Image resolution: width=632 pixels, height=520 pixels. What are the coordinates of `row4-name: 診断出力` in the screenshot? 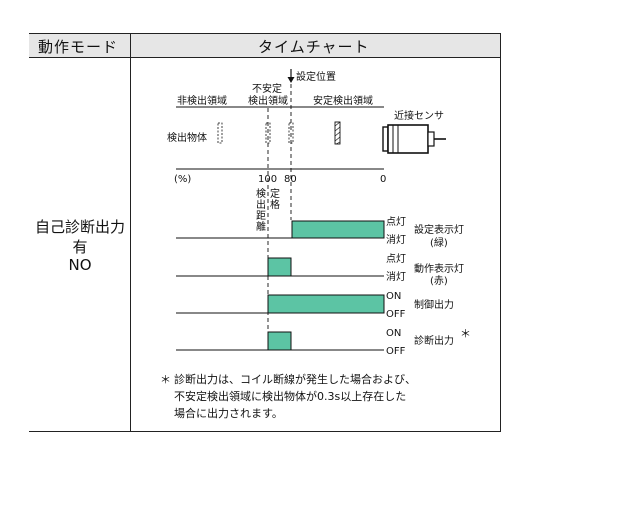 It's located at (434, 340).